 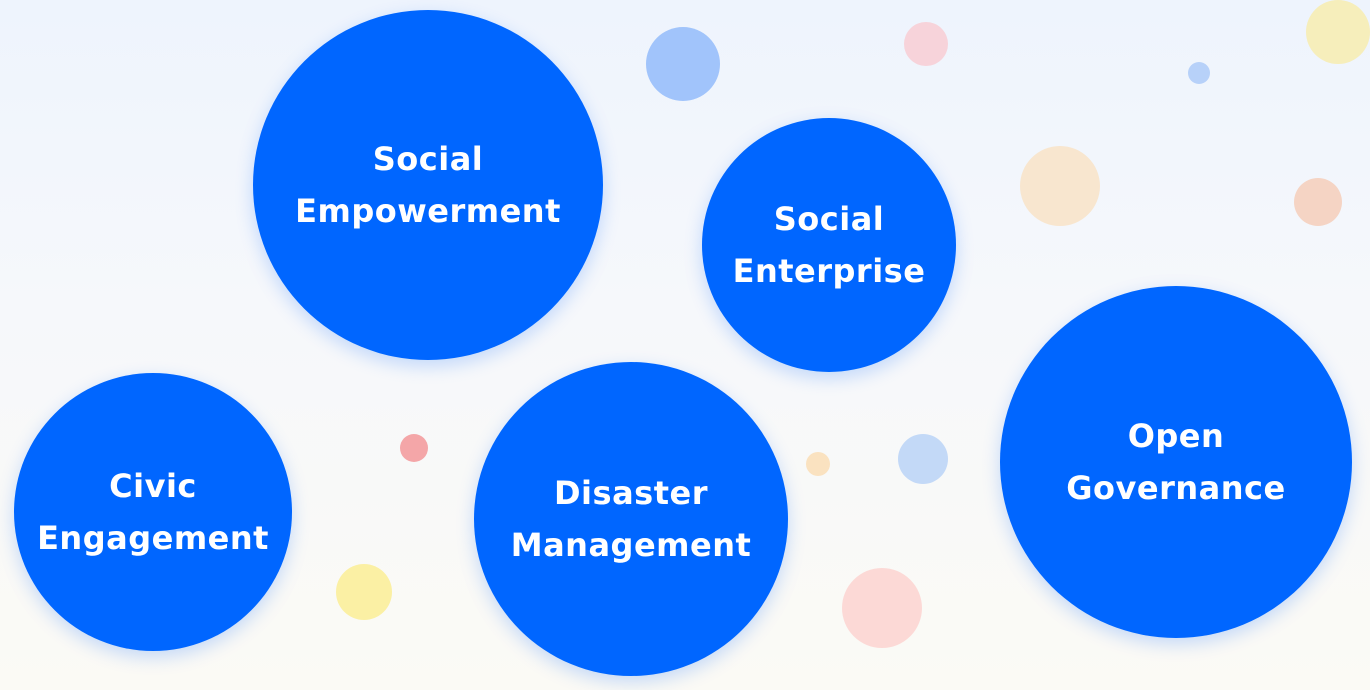 I want to click on bubble-label: Civic Engagement, so click(x=153, y=512).